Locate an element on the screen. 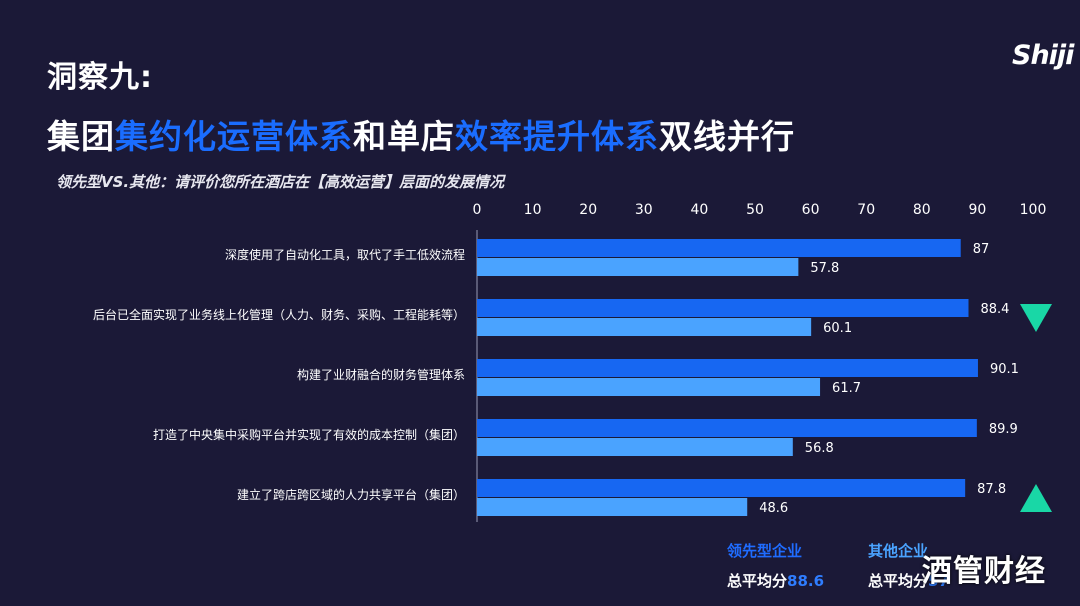 This screenshot has width=1080, height=606. title-part-1: 集约化运营体系 is located at coordinates (234, 136).